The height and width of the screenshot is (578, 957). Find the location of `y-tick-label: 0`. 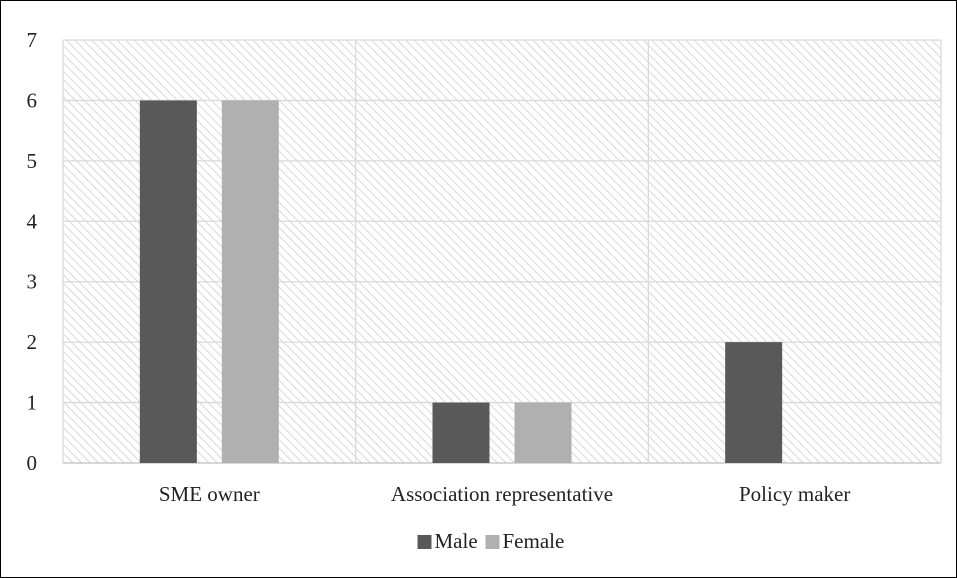

y-tick-label: 0 is located at coordinates (32, 463).